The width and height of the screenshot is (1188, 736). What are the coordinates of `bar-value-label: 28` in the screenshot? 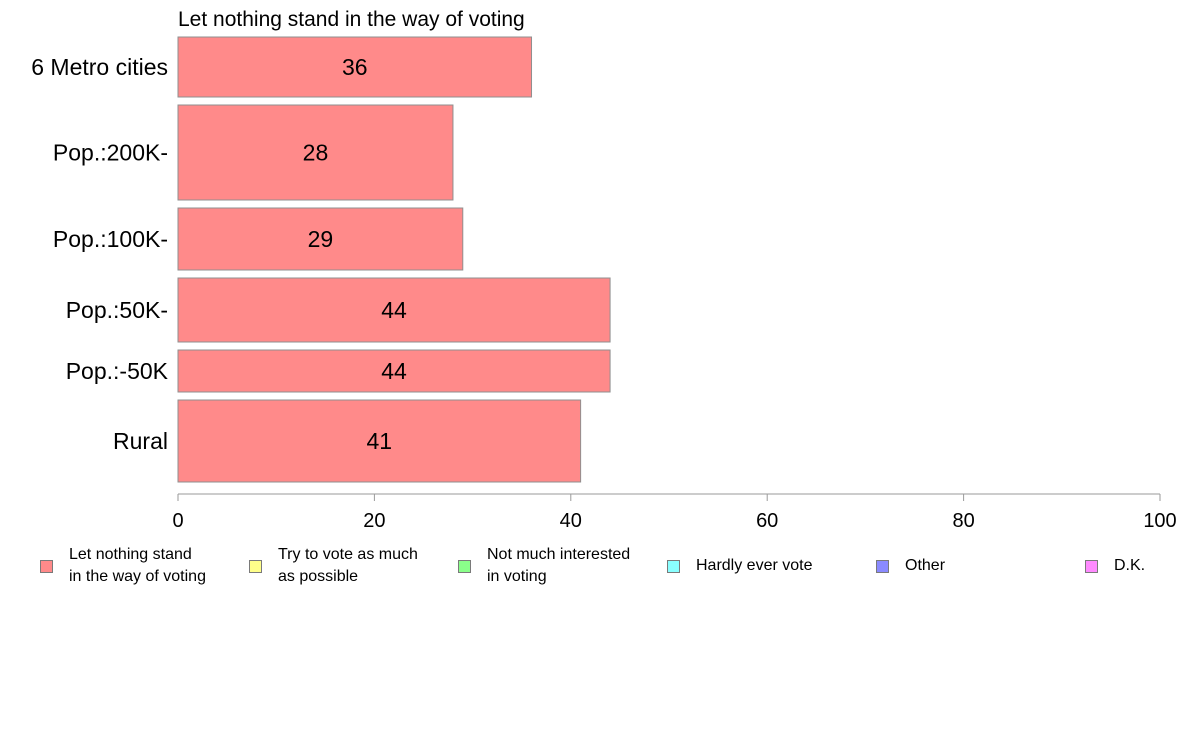 It's located at (316, 153).